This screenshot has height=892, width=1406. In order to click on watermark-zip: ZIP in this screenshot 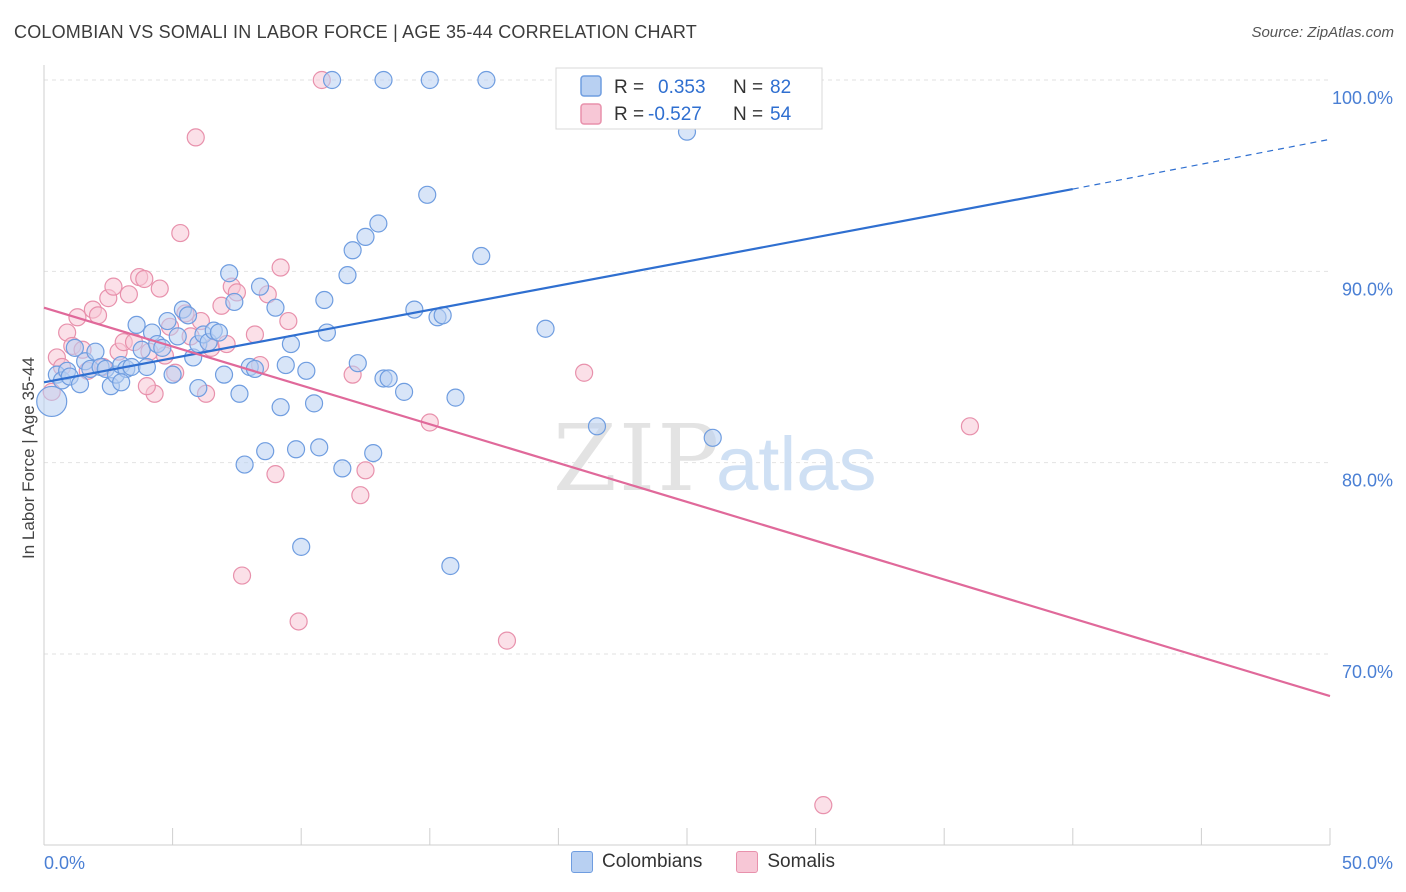, I will do `click(637, 458)`.